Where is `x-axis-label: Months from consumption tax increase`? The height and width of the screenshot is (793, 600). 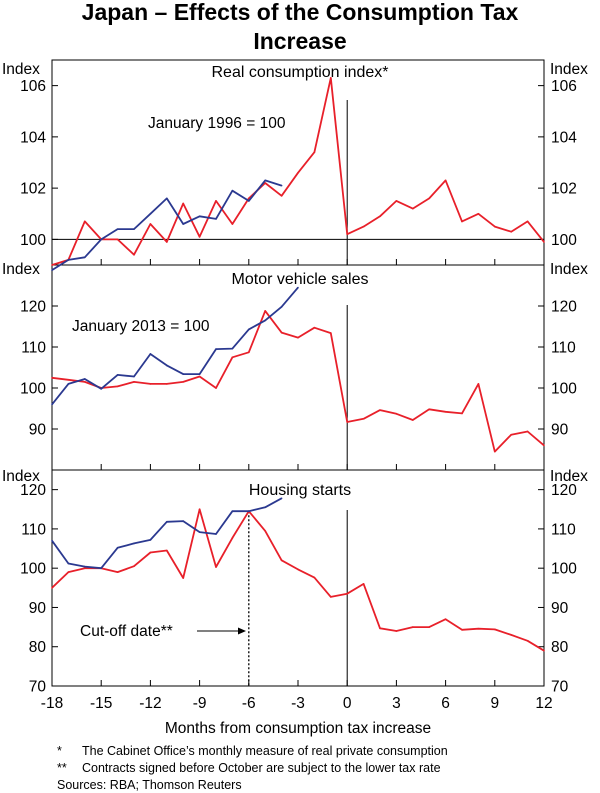
x-axis-label: Months from consumption tax increase is located at coordinates (298, 728).